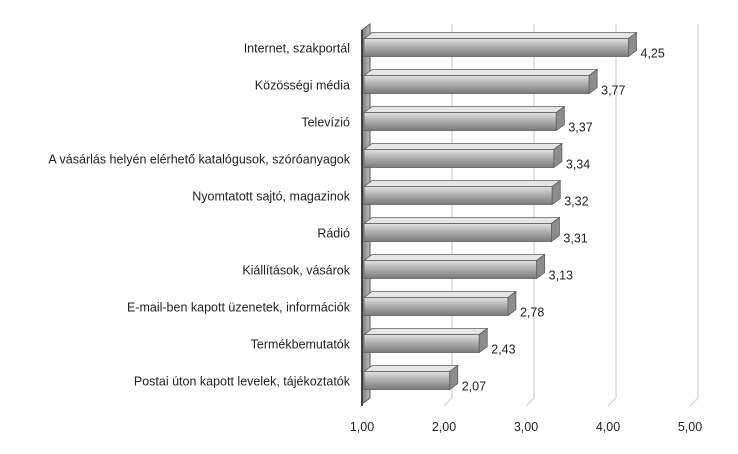 The height and width of the screenshot is (454, 738). What do you see at coordinates (333, 234) in the screenshot?
I see `category-label: Rádió` at bounding box center [333, 234].